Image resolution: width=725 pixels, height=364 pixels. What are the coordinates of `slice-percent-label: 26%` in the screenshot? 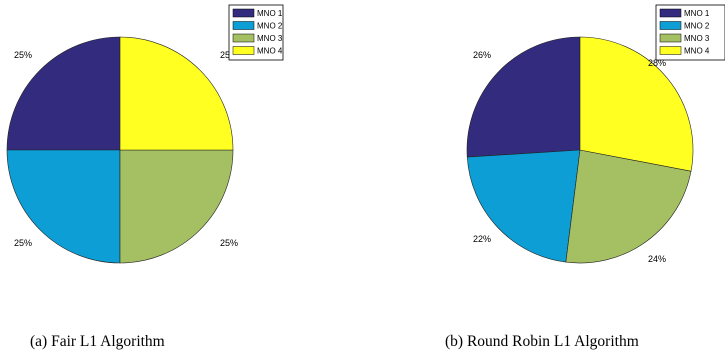 It's located at (482, 55).